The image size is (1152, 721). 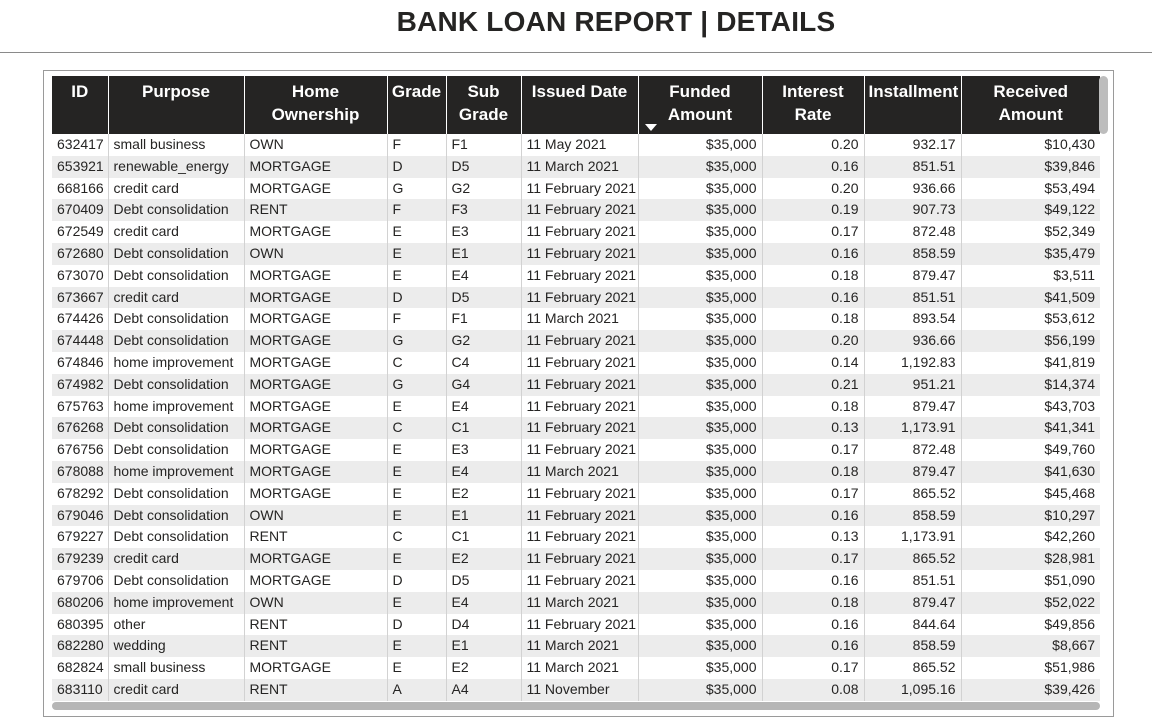 What do you see at coordinates (484, 105) in the screenshot?
I see `column-header: Sub Grade` at bounding box center [484, 105].